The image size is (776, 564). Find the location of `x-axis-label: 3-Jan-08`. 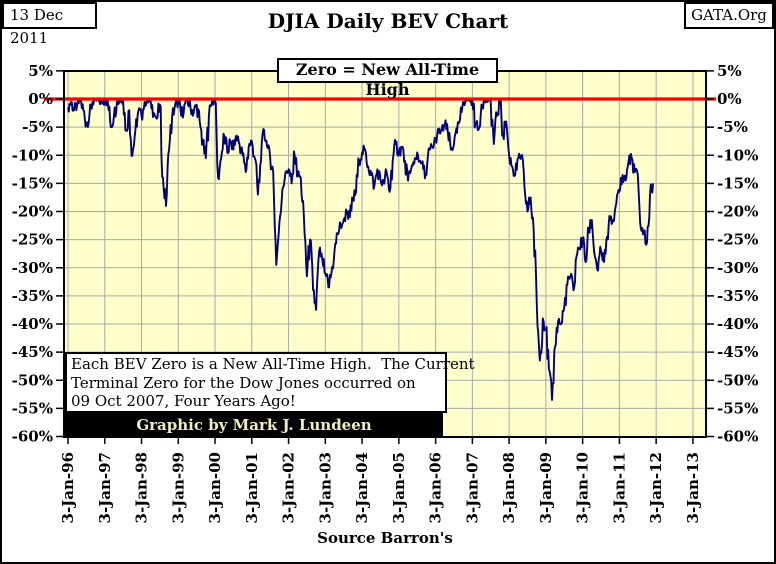

x-axis-label: 3-Jan-08 is located at coordinates (509, 487).